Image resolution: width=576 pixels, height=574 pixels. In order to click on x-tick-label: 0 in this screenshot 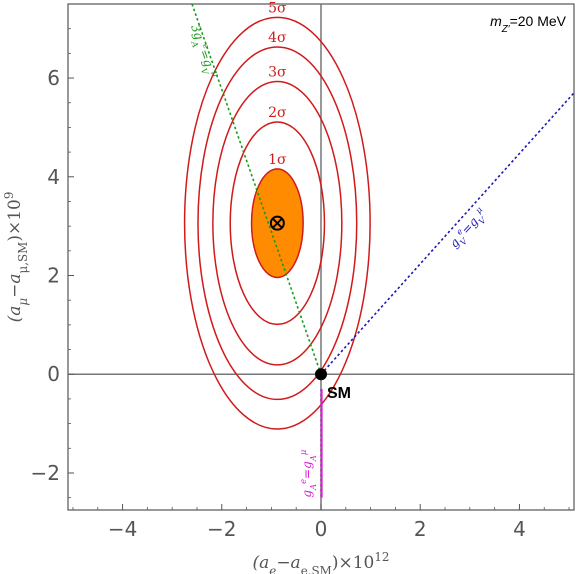, I will do `click(321, 529)`.